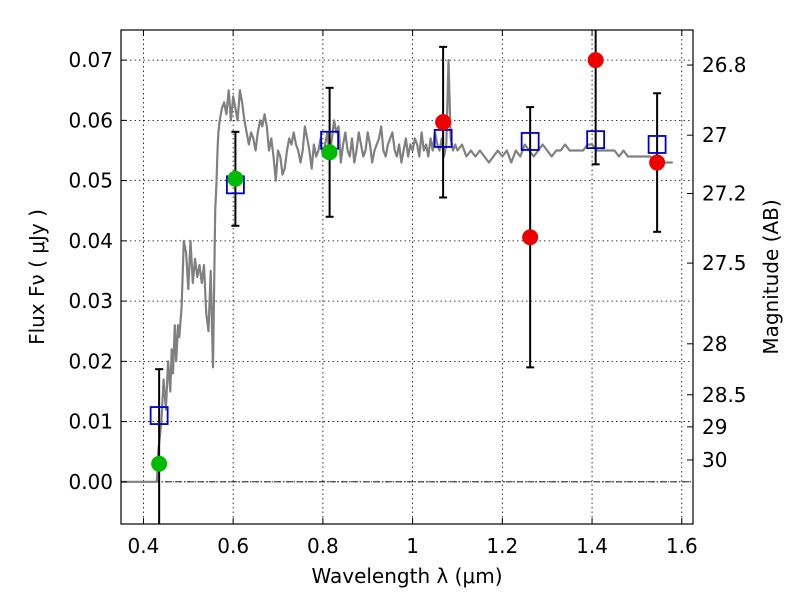 Image resolution: width=800 pixels, height=600 pixels. Describe the element at coordinates (323, 546) in the screenshot. I see `x-tick-label: 0.8` at that location.